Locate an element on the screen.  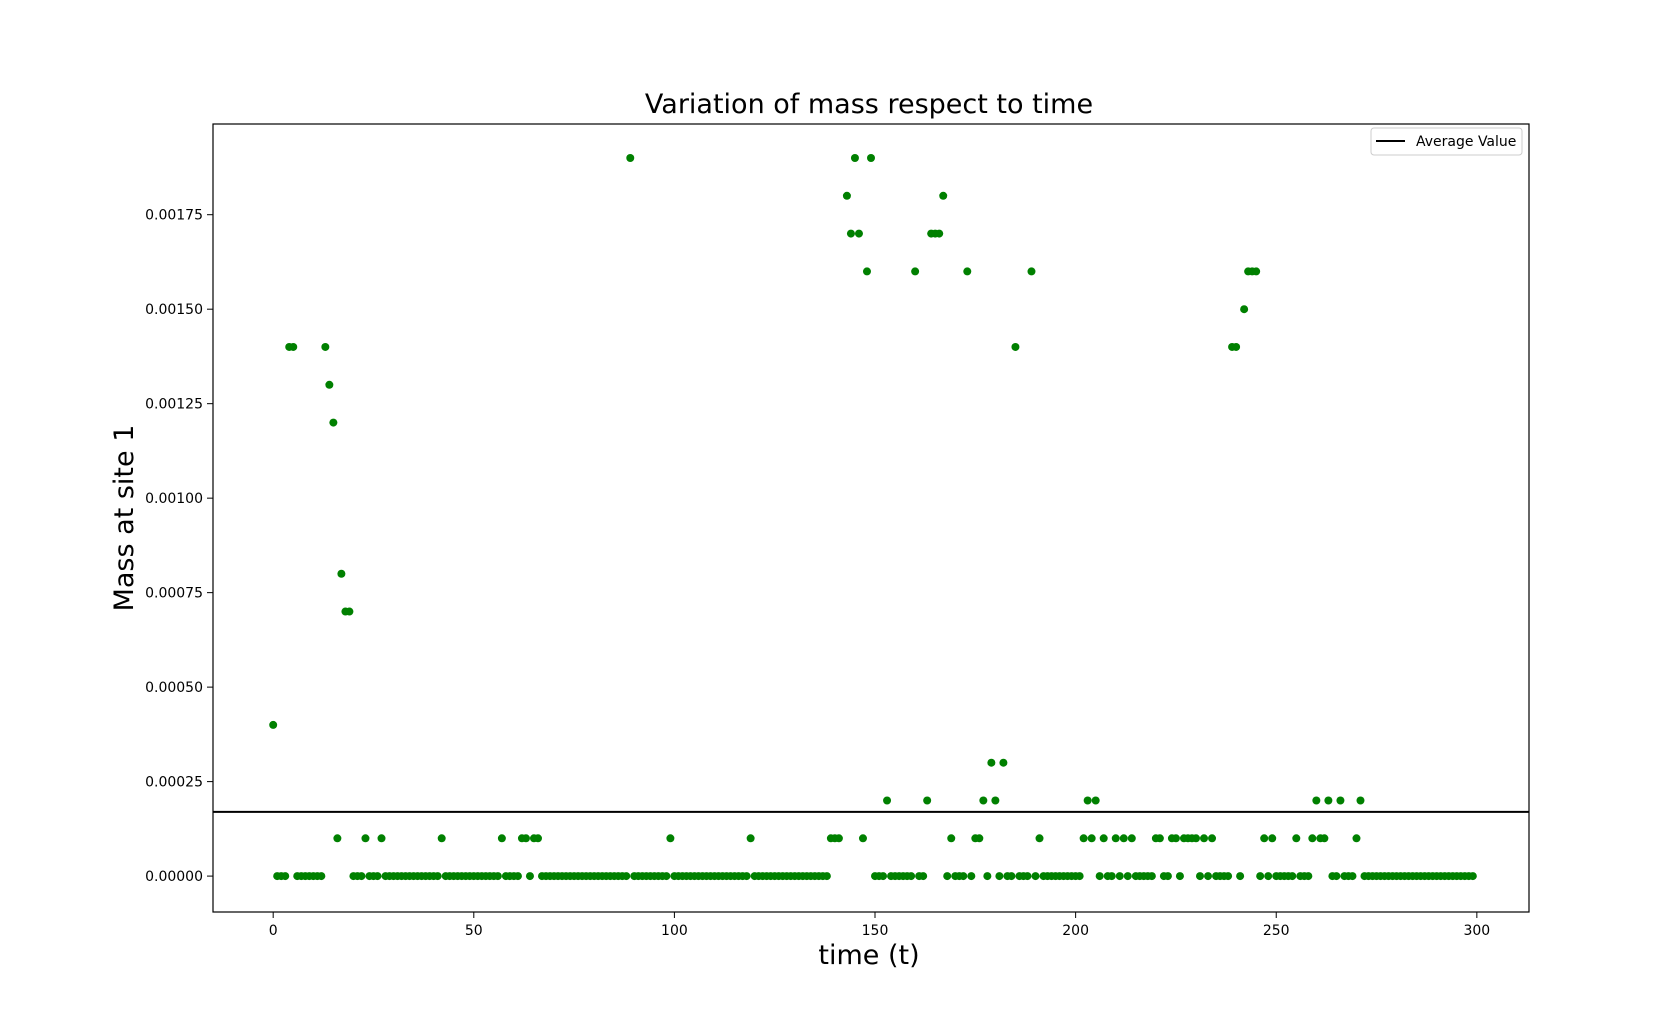
chart-title: Variation of mass respect to time is located at coordinates (869, 104).